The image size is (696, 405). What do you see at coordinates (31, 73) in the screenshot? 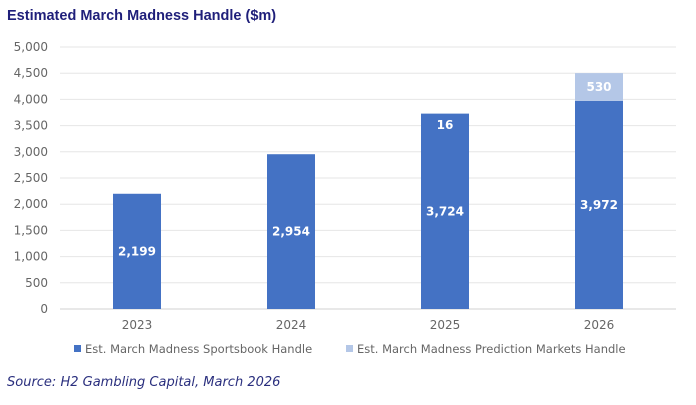
I see `y-tick-label: 4,500` at bounding box center [31, 73].